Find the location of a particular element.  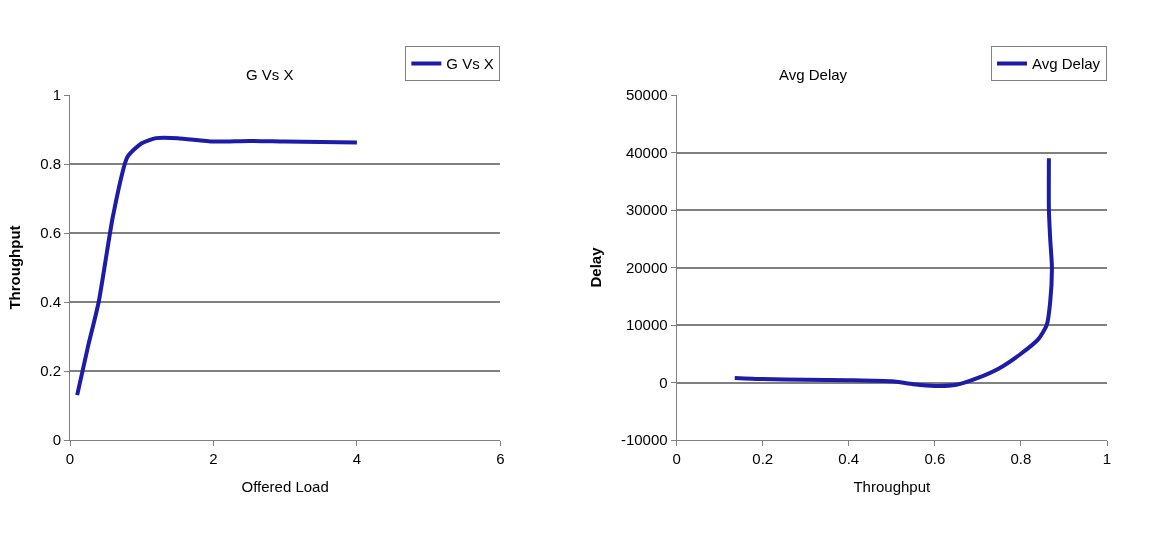

y-tick-label: 0.4 is located at coordinates (50, 302).